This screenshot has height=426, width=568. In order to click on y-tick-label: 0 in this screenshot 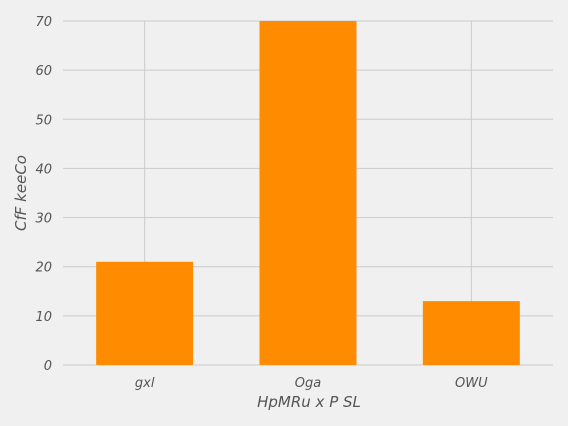, I will do `click(48, 366)`.